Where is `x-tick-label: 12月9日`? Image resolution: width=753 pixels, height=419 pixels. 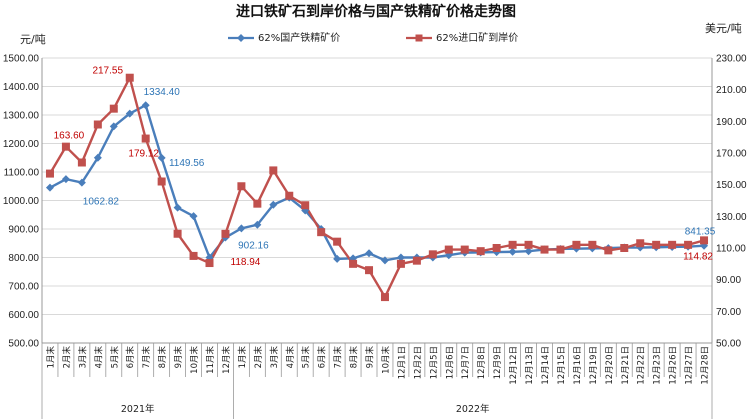
x-tick-label: 12月9日 is located at coordinates (498, 362).